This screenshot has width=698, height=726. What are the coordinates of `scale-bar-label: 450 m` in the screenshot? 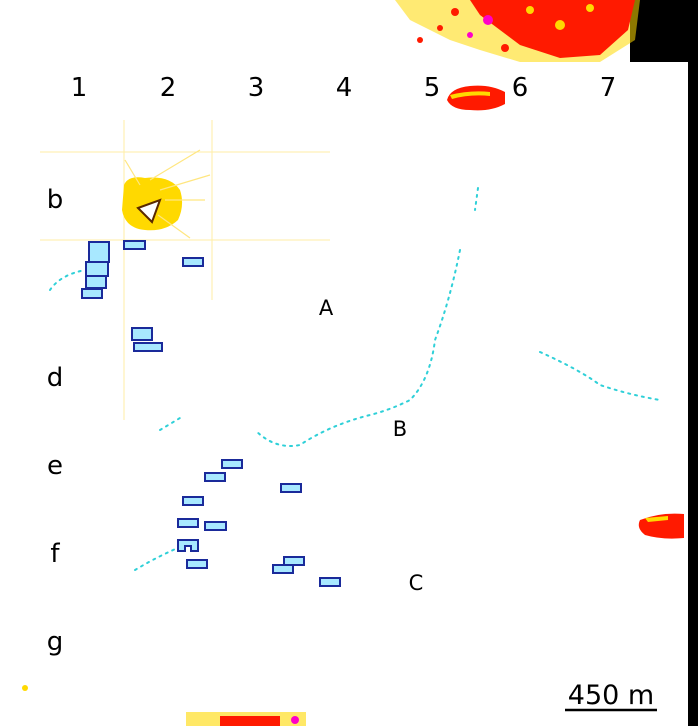 It's located at (611, 695).